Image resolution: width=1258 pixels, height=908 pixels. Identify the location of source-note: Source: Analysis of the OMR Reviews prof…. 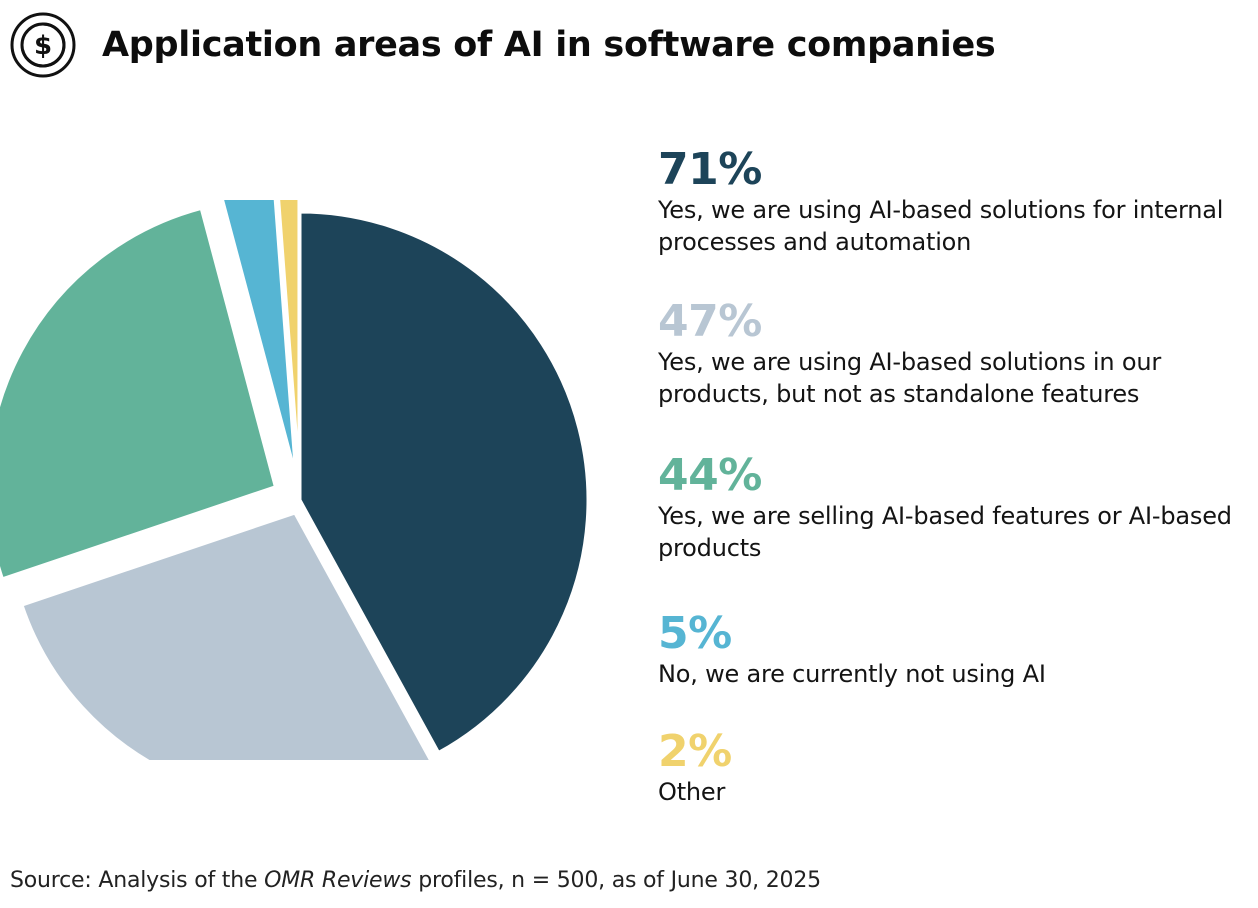
(415, 881).